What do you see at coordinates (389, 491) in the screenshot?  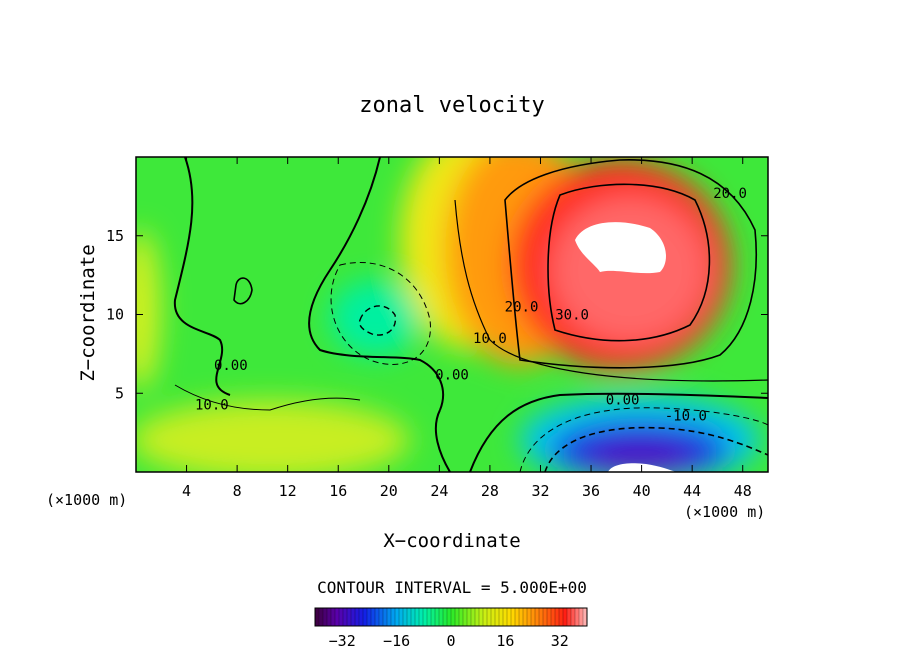 I see `x-tick-label: 20` at bounding box center [389, 491].